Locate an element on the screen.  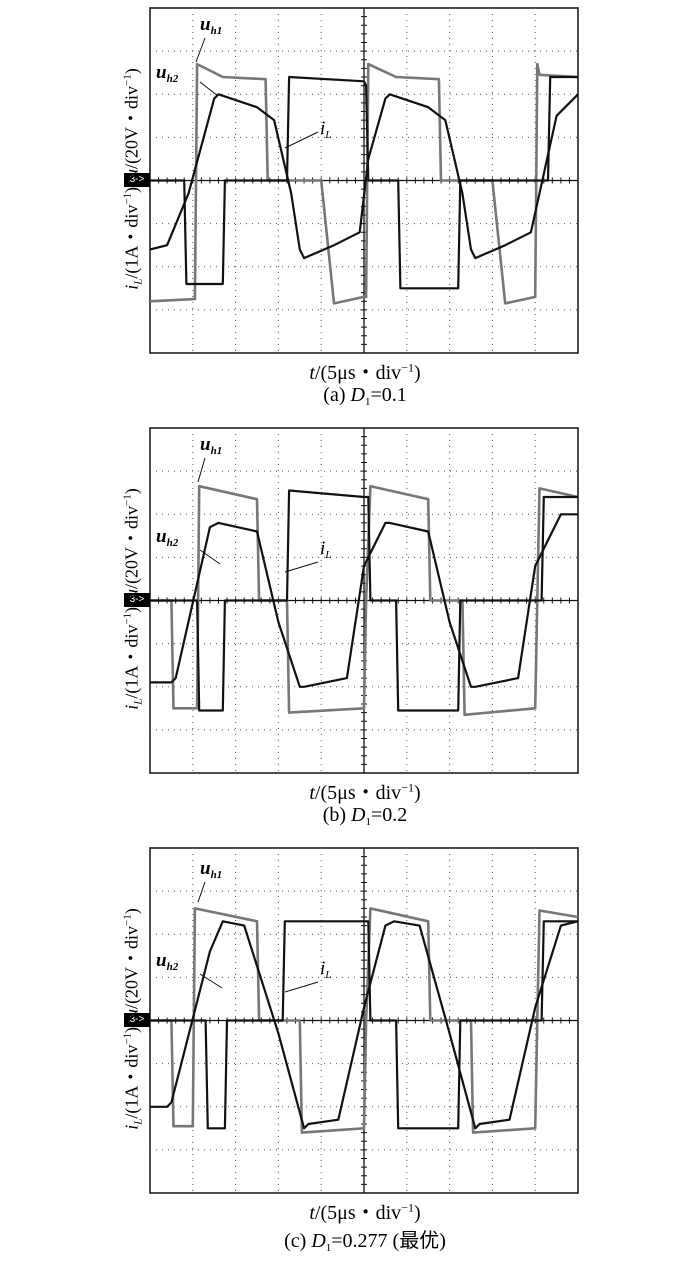
caption-b: (b) D1=0.2 is located at coordinates (365, 816).